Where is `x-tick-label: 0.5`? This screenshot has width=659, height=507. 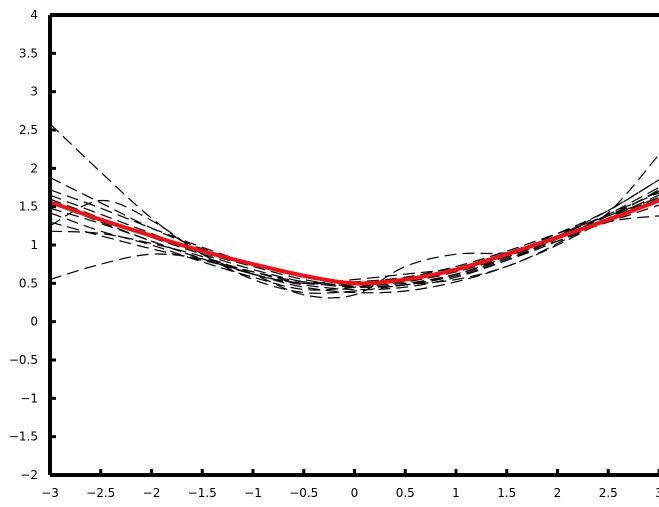 x-tick-label: 0.5 is located at coordinates (405, 493).